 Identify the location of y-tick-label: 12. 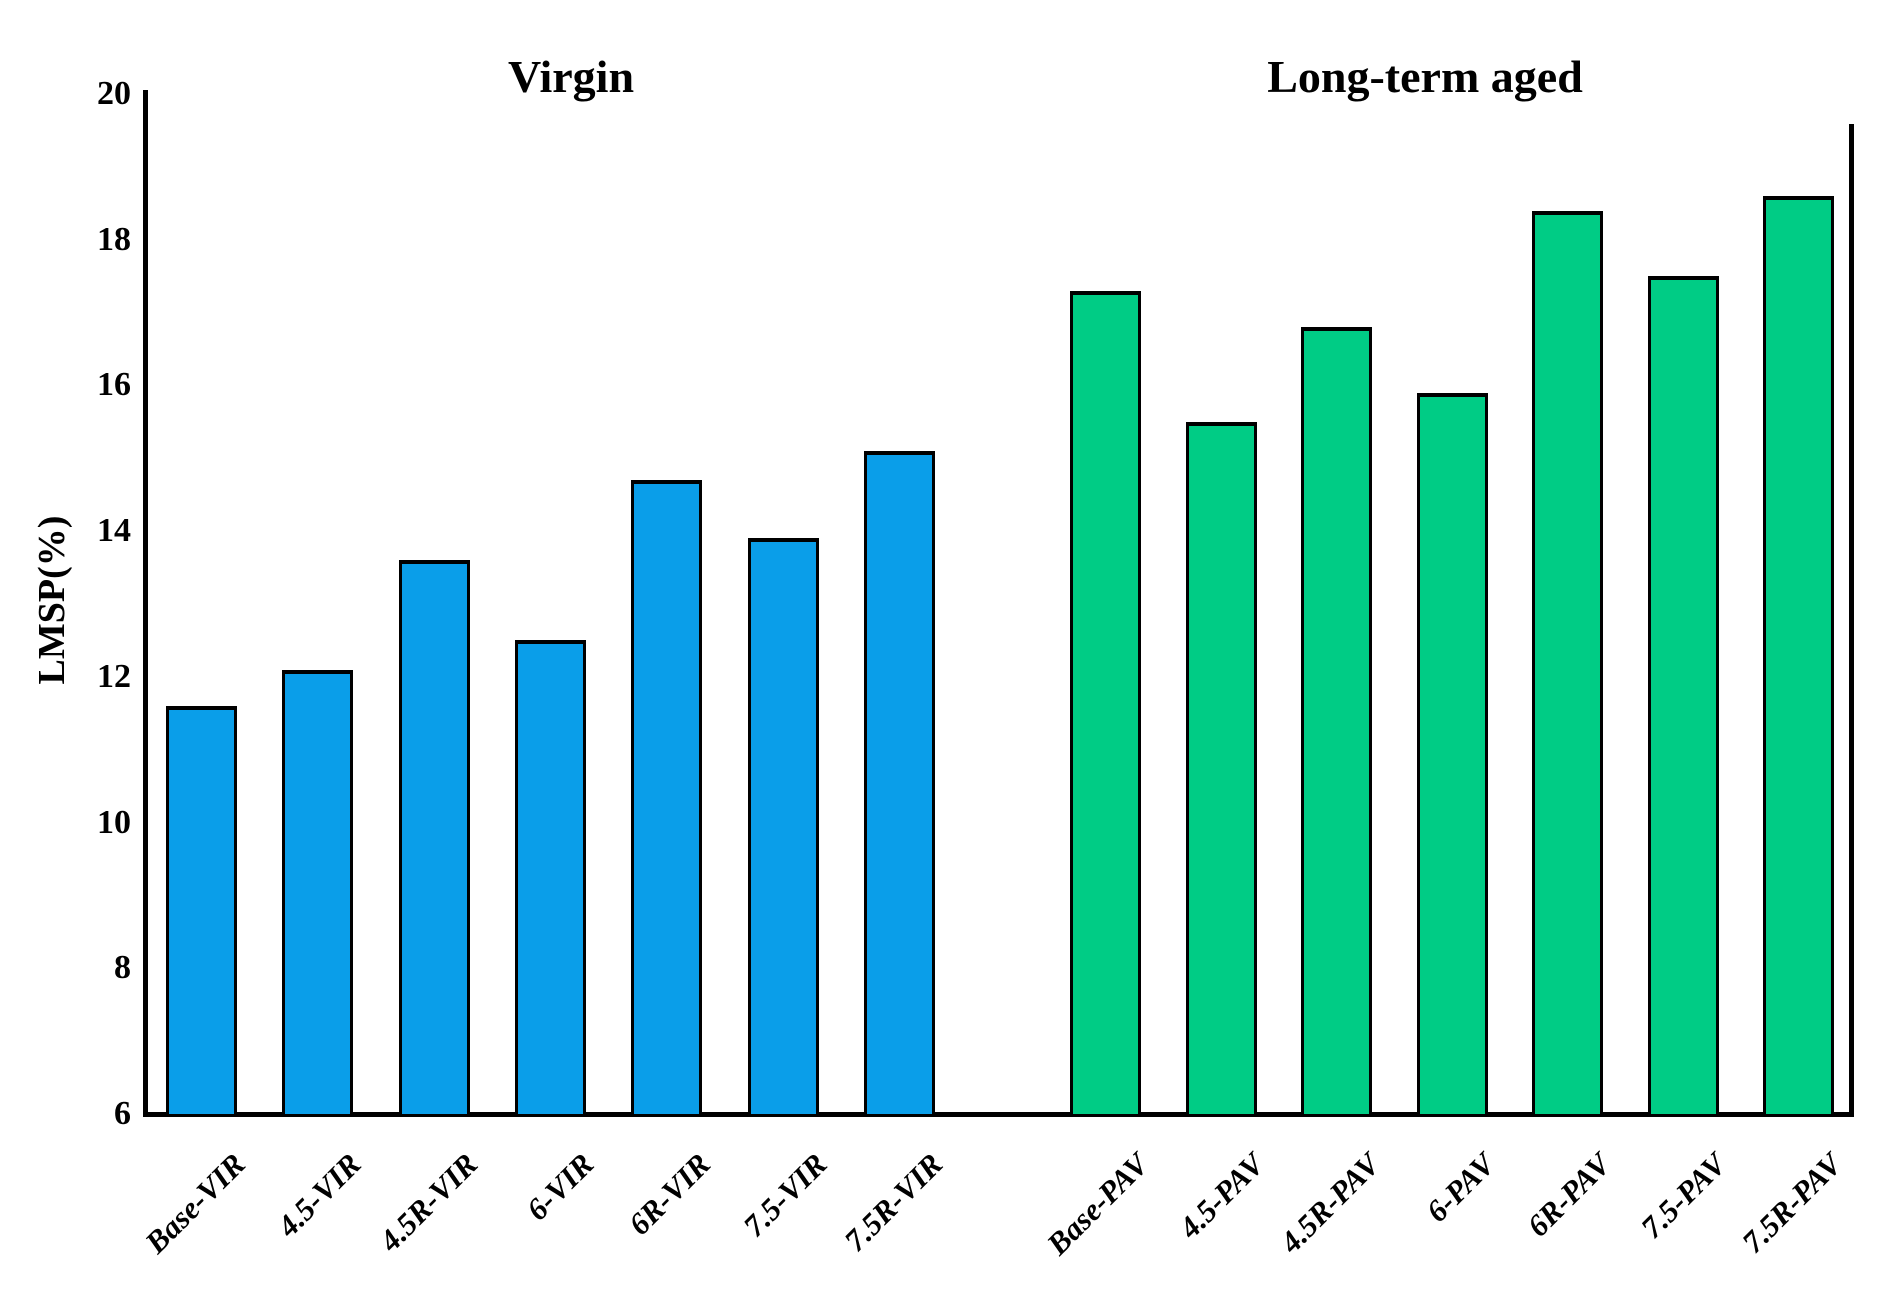
(114, 676).